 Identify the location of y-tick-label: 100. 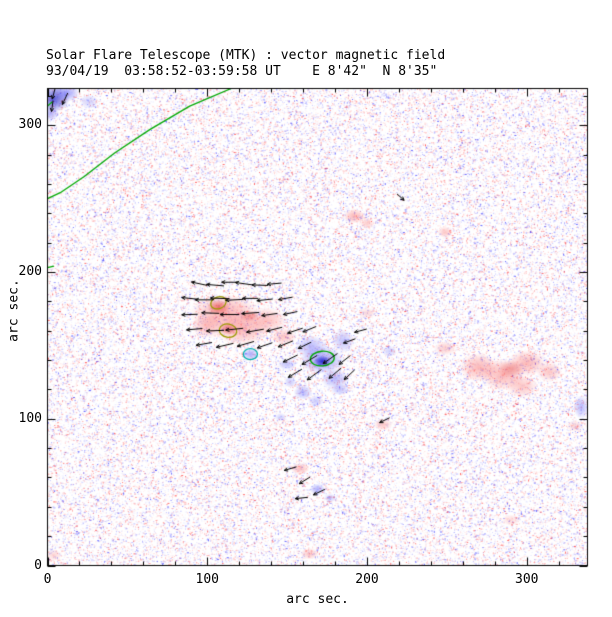
(30, 418).